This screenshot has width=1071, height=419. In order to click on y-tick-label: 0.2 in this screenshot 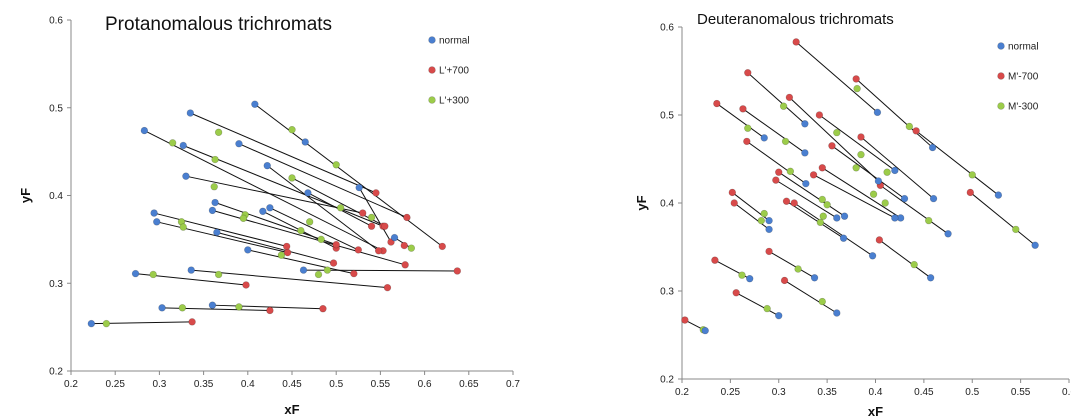, I will do `click(56, 372)`.